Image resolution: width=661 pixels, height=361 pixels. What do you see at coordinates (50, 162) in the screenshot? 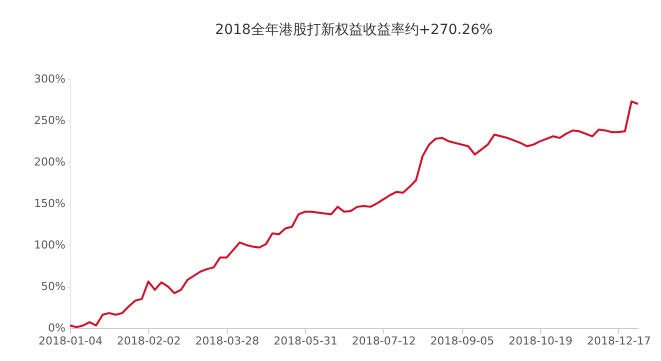
I see `y-tick-label: 200%` at bounding box center [50, 162].